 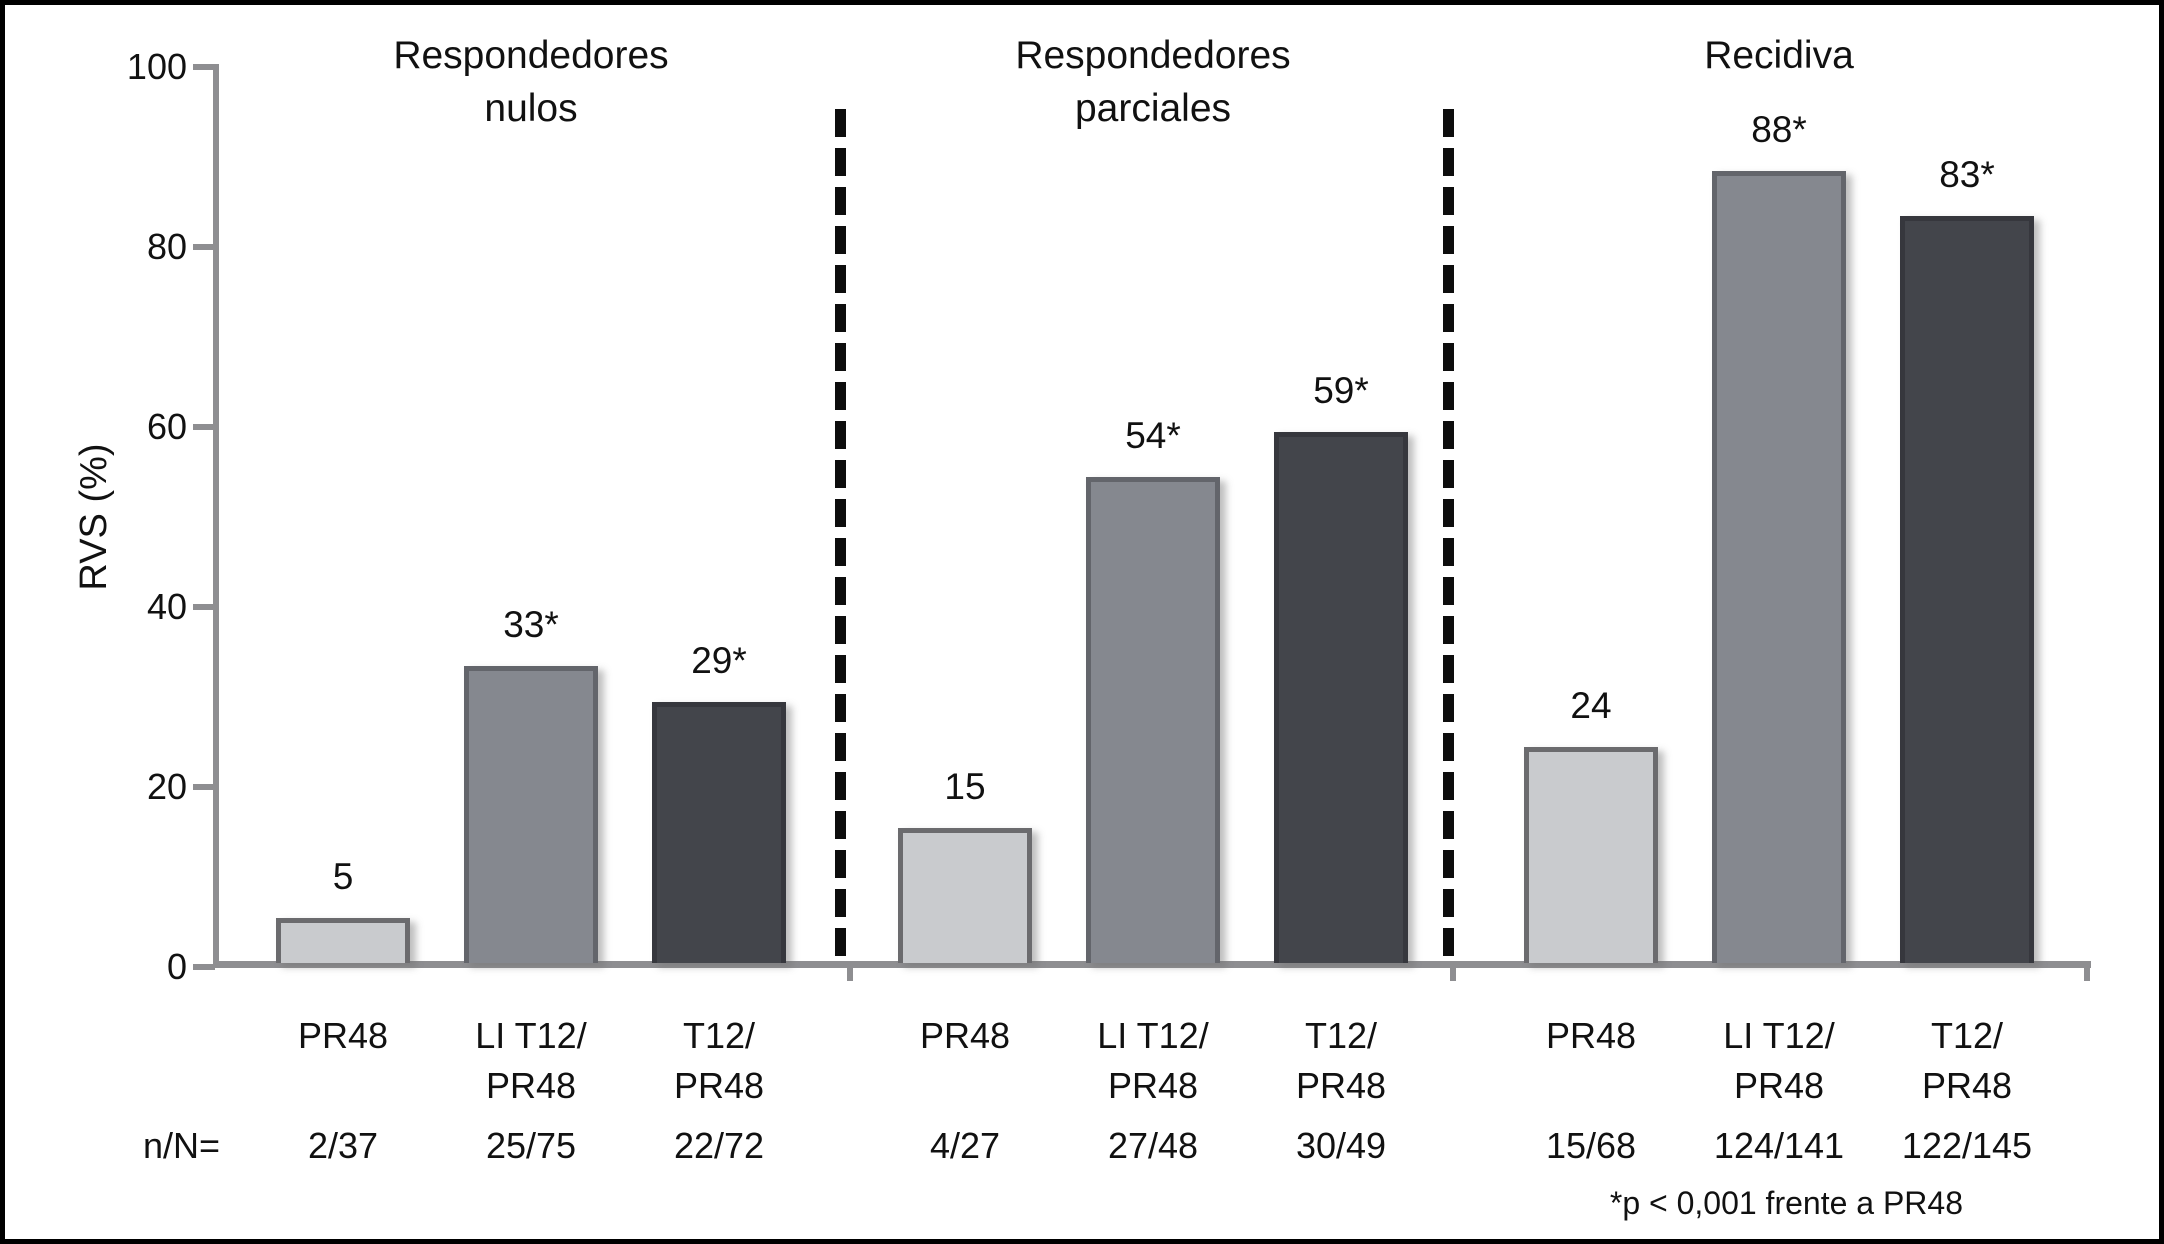 What do you see at coordinates (1591, 1145) in the screenshot?
I see `n-over-N-value: 15/68` at bounding box center [1591, 1145].